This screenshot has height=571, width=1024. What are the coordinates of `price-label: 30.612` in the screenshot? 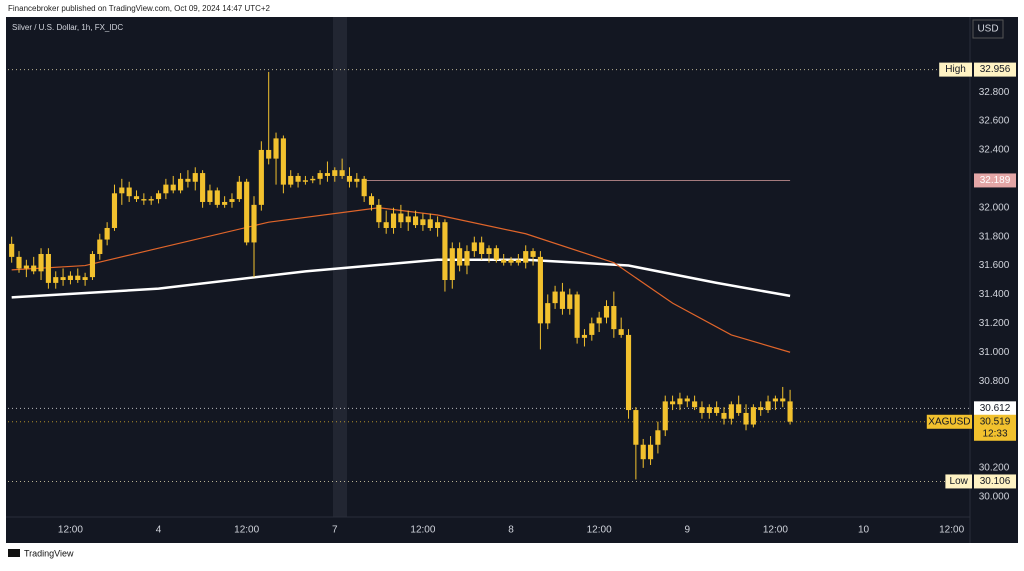 It's located at (995, 408).